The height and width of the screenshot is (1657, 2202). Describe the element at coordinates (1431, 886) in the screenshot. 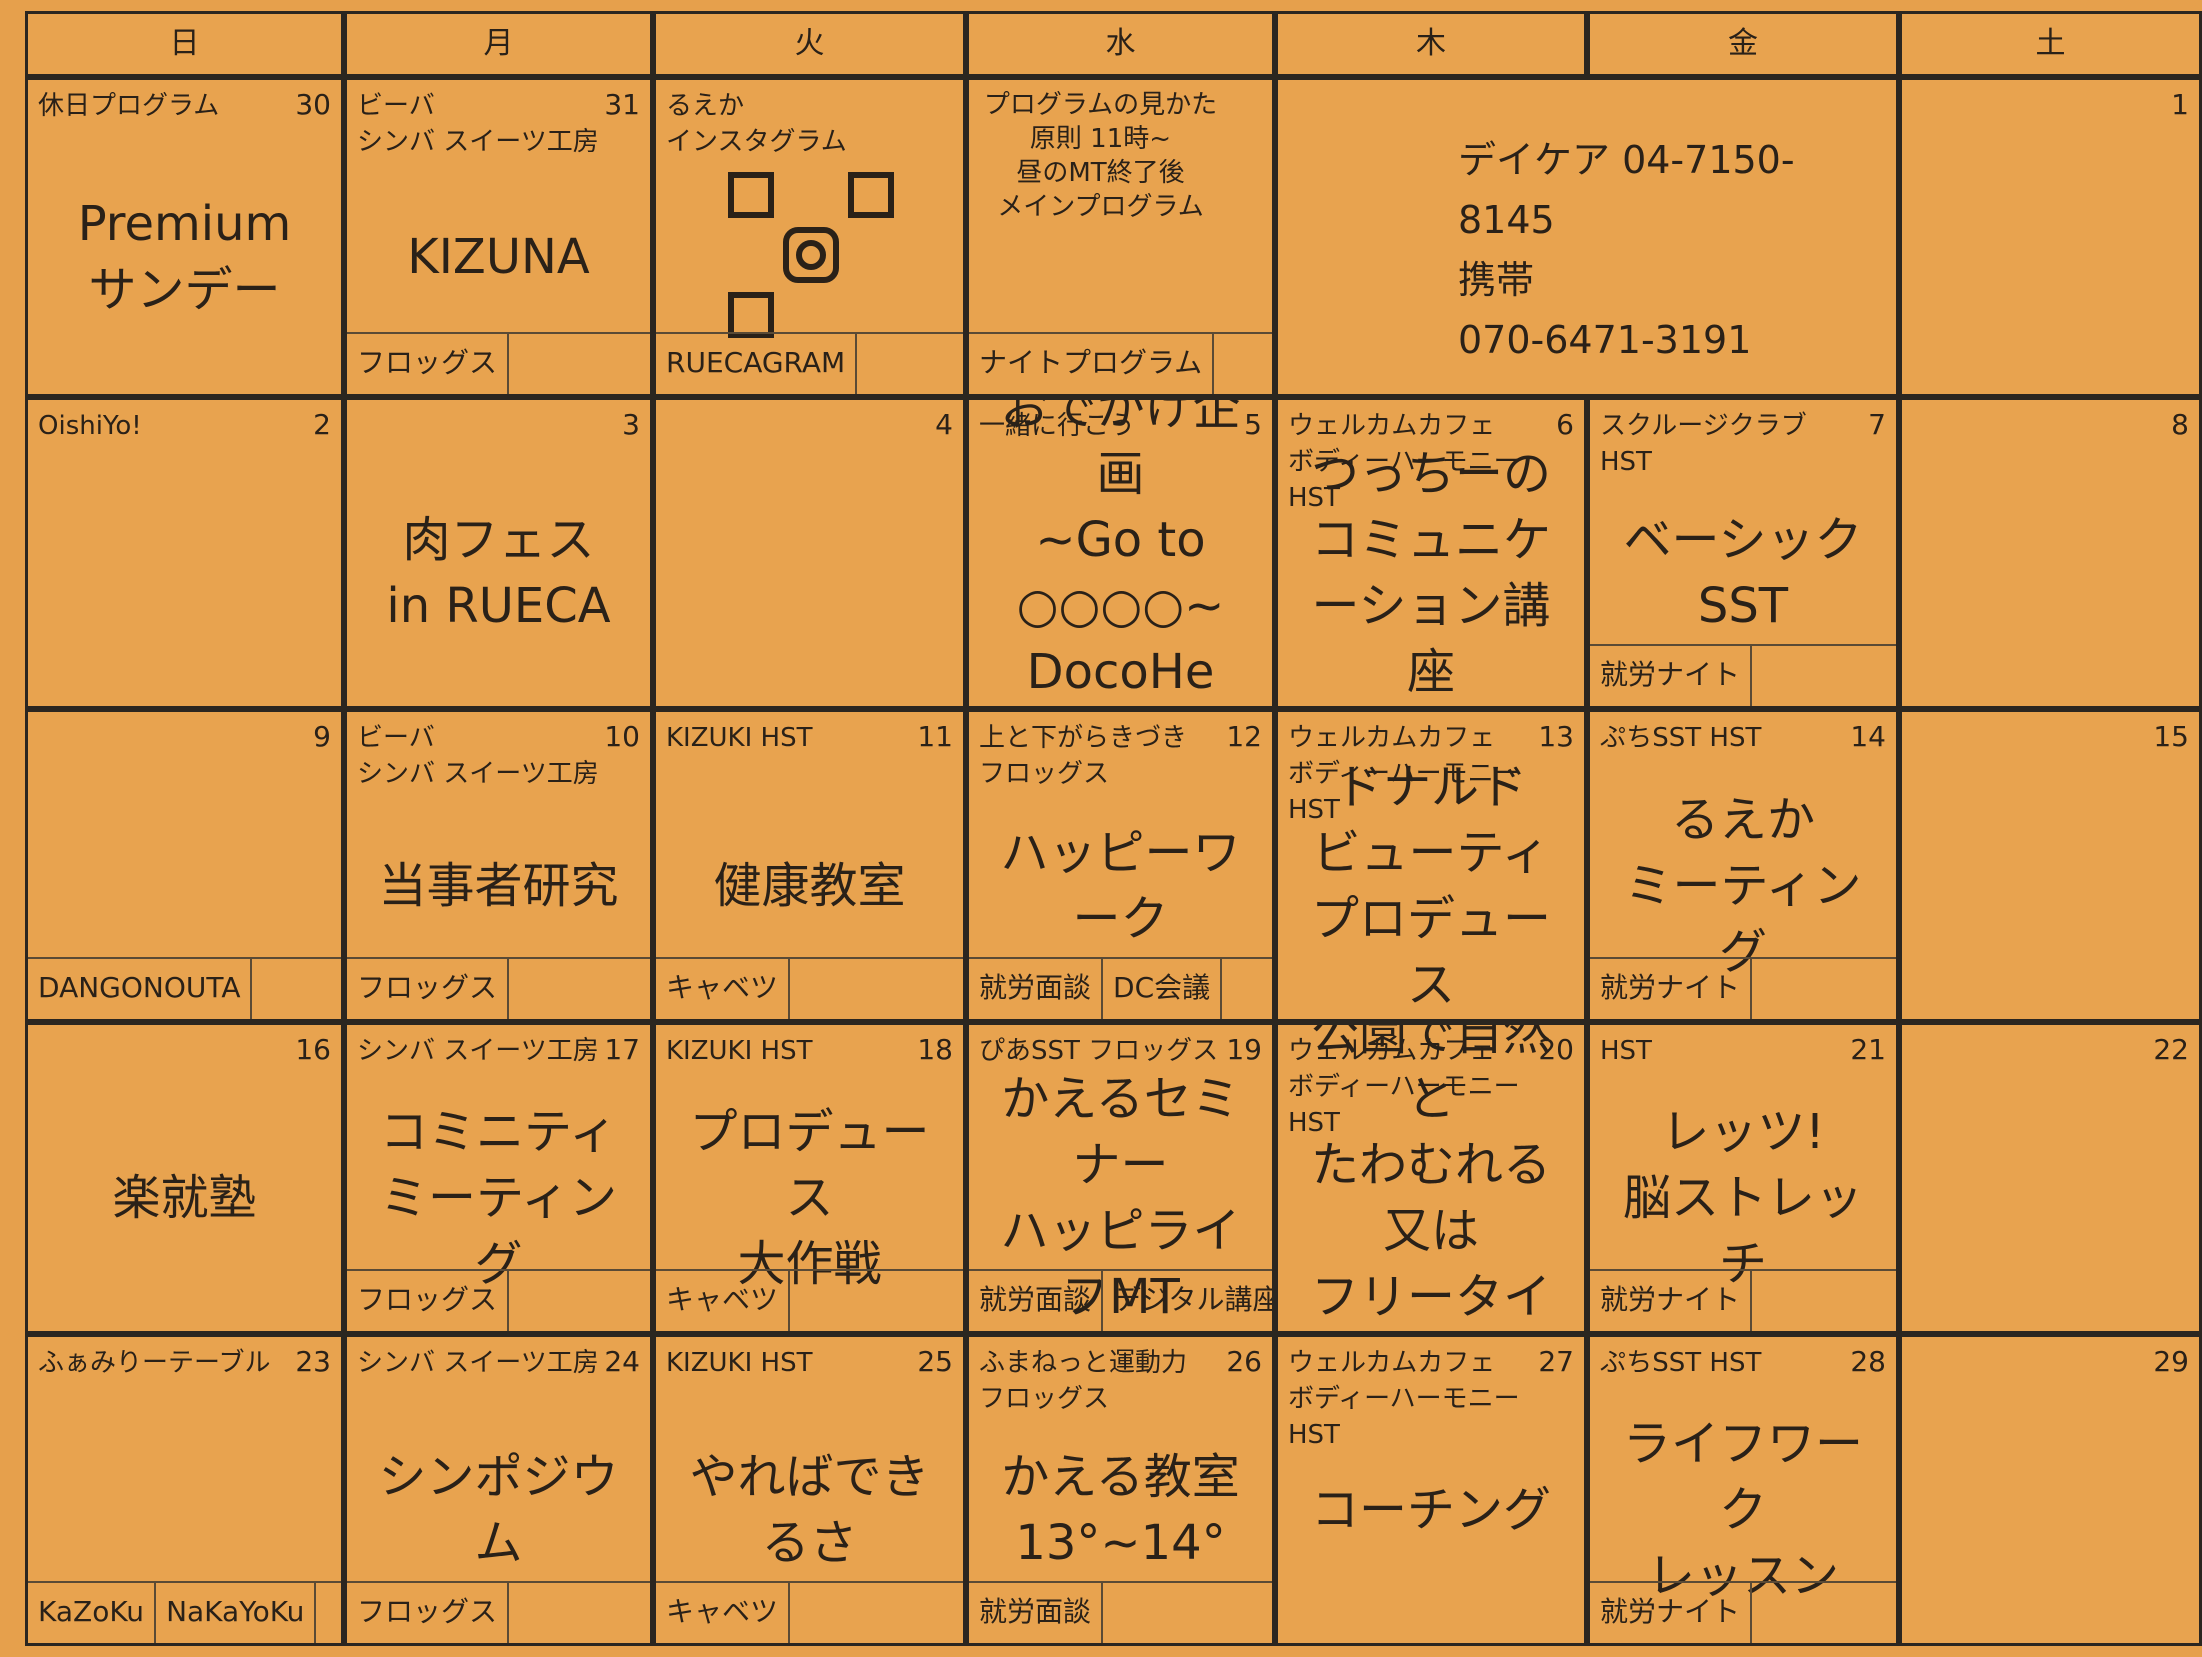

I see `program-title: ドナルド ビューティ プロデュース` at that location.